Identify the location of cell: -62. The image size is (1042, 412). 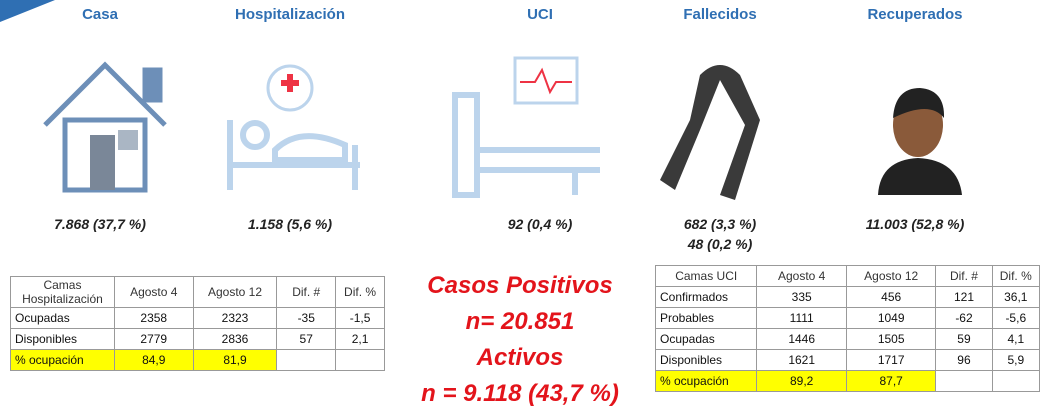
(964, 318).